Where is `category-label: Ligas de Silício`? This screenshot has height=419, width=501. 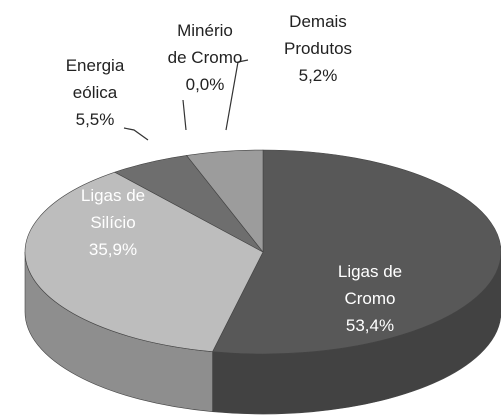
category-label: Ligas de Silício is located at coordinates (113, 209).